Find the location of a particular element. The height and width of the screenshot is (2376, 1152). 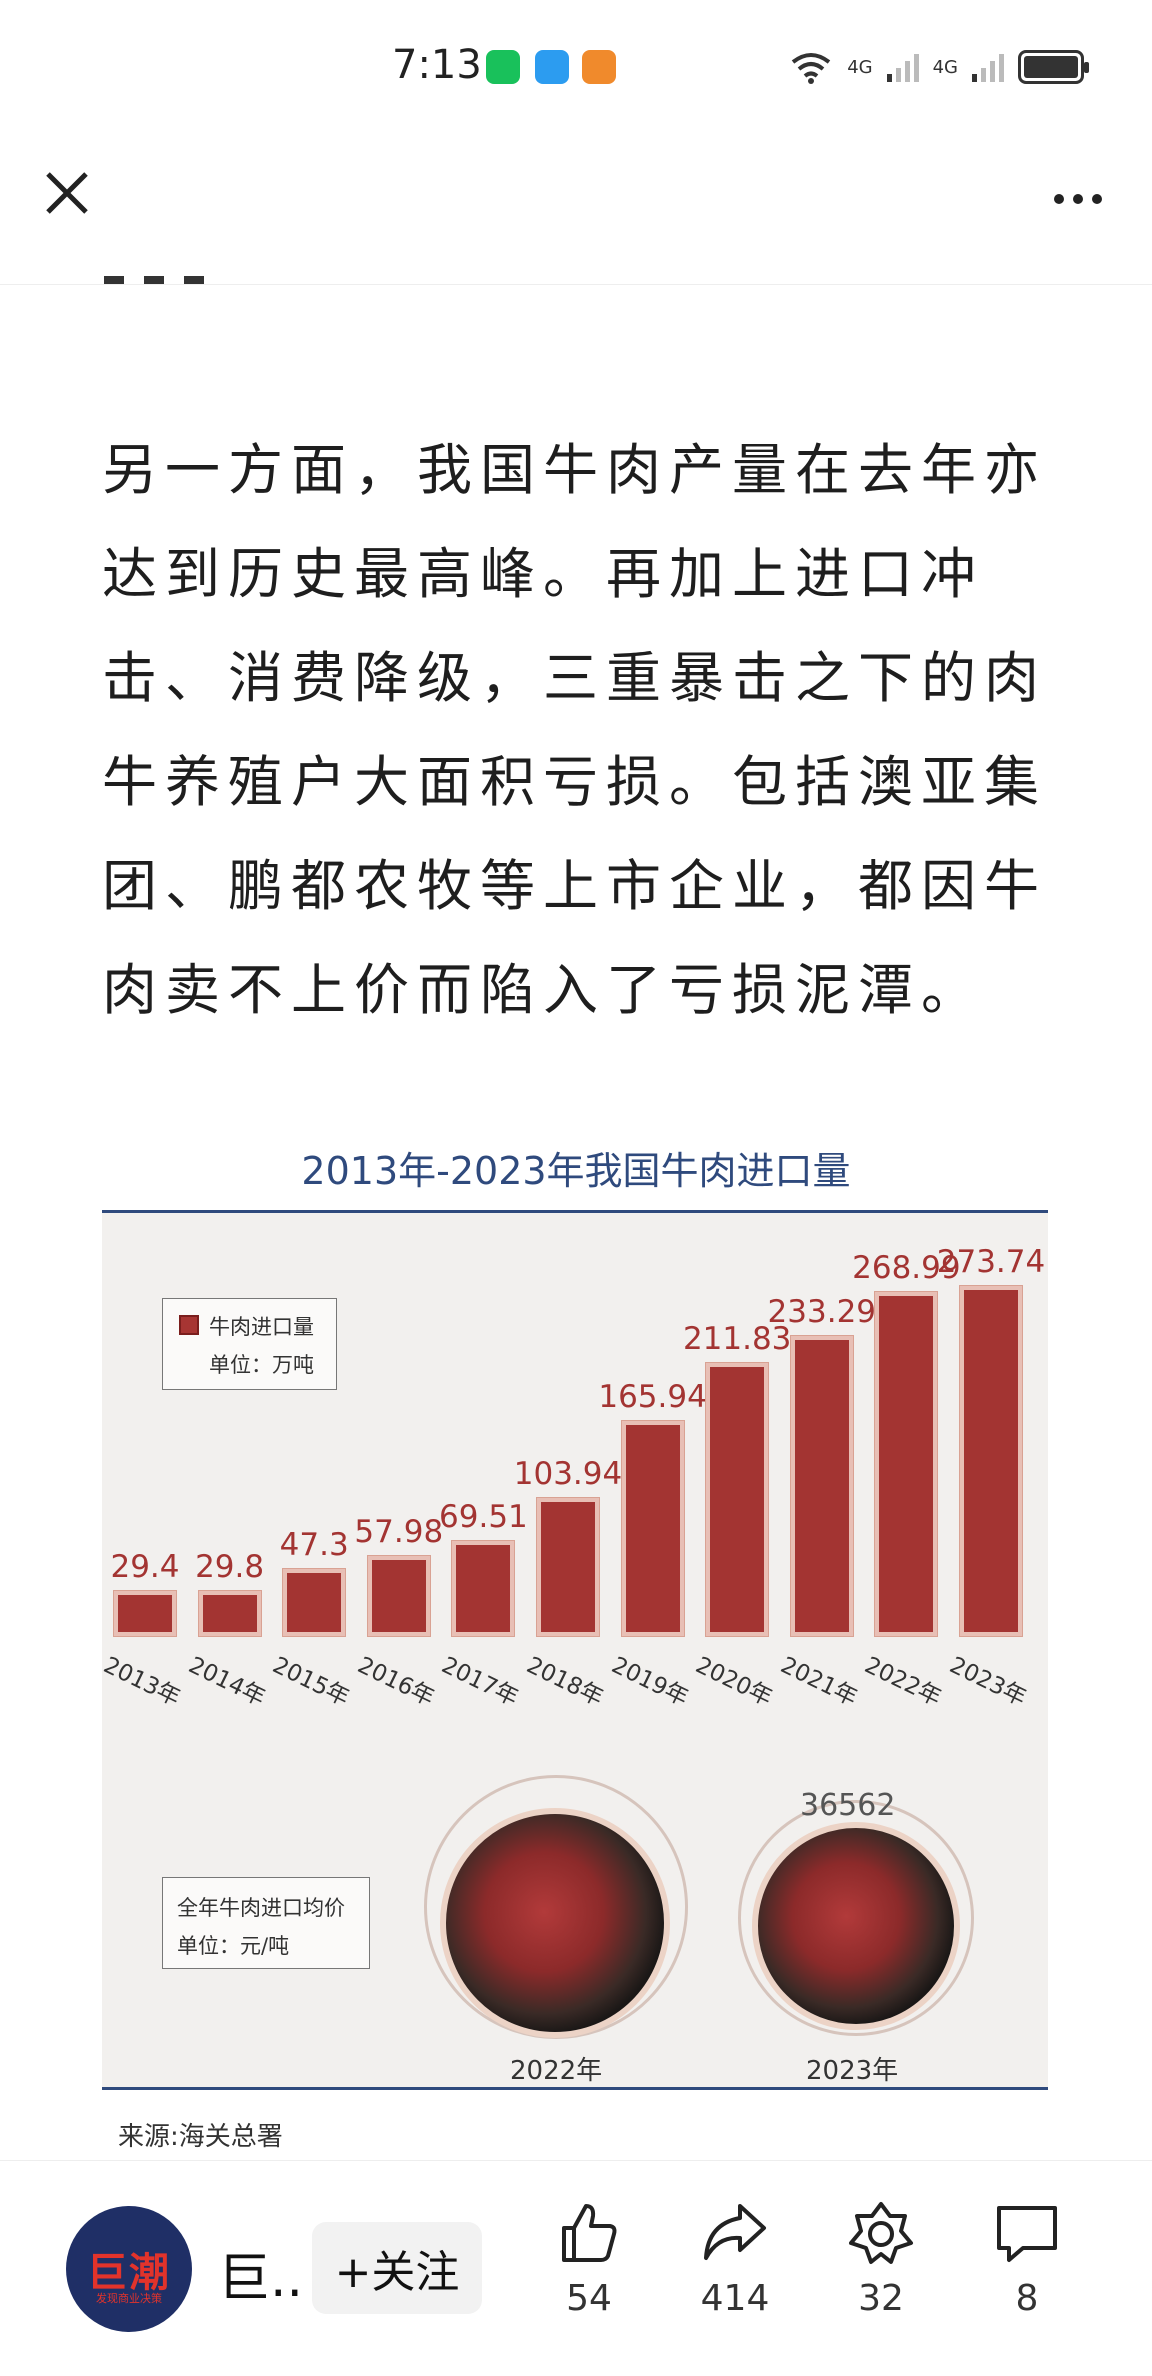

cut-off-text is located at coordinates (184, 276).